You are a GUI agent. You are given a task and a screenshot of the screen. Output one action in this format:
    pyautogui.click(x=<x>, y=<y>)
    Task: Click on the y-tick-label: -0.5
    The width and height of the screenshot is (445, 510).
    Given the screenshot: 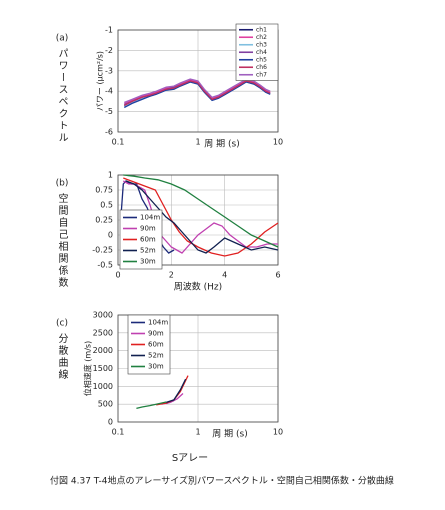 What is the action you would take?
    pyautogui.click(x=105, y=265)
    